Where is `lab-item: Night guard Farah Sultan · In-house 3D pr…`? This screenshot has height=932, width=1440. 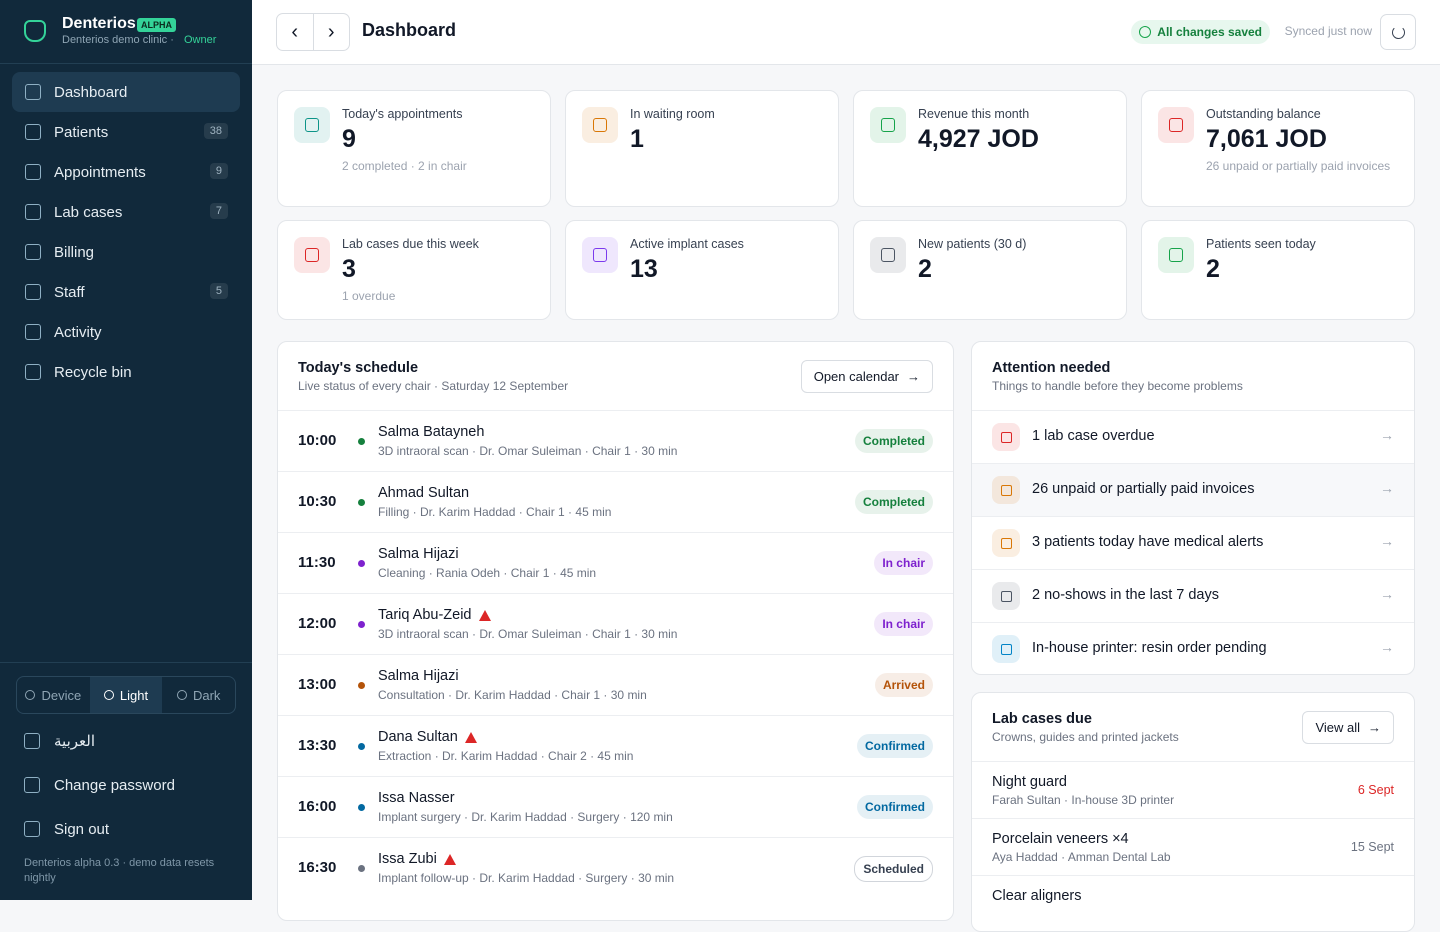 lab-item: Night guard Farah Sultan · In-house 3D pr… is located at coordinates (1193, 789).